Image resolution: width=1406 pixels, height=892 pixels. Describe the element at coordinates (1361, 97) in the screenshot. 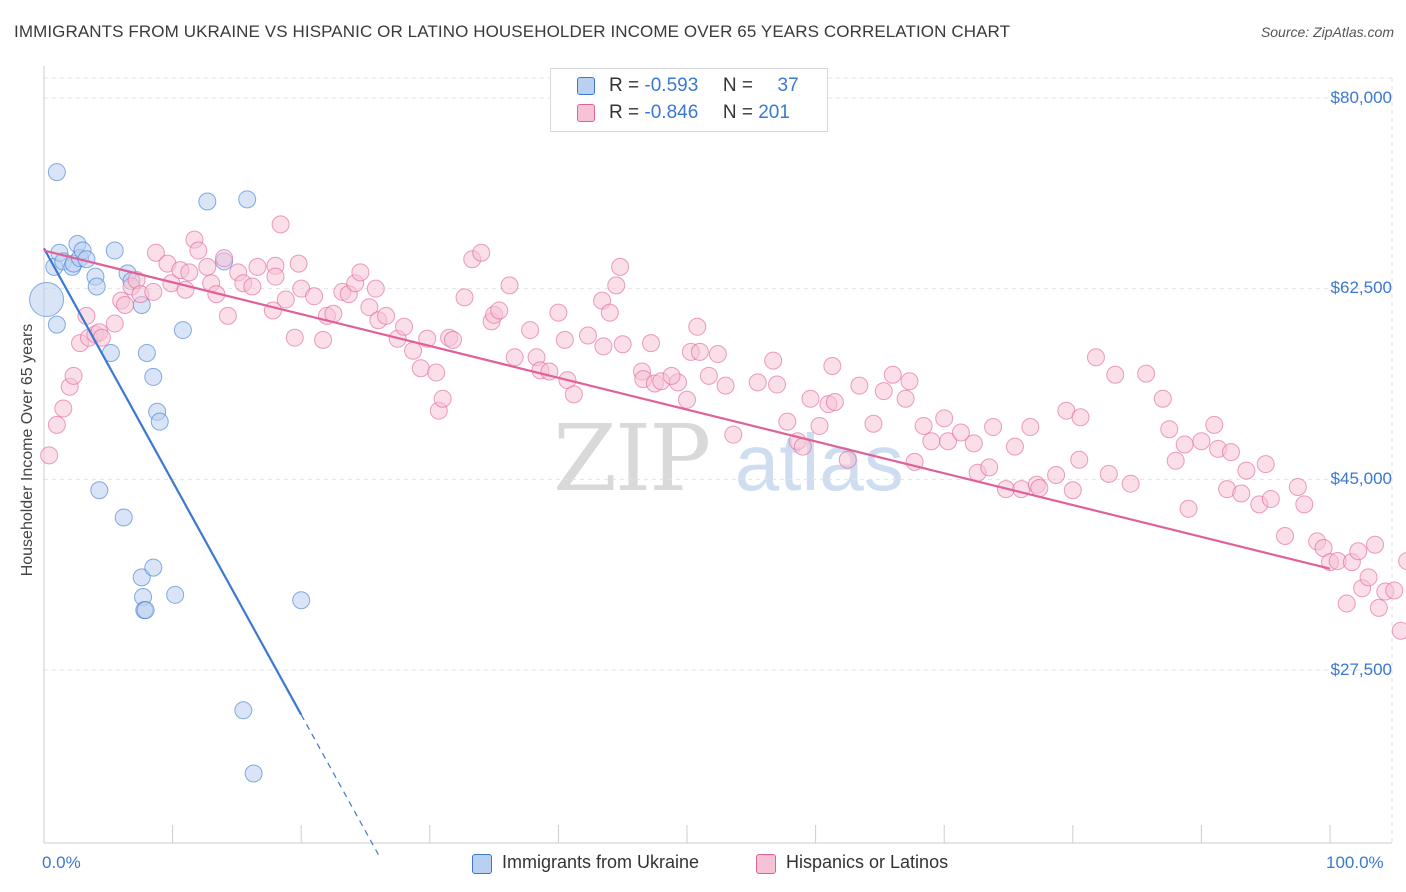

I see `y-tick-label: $80,000` at that location.